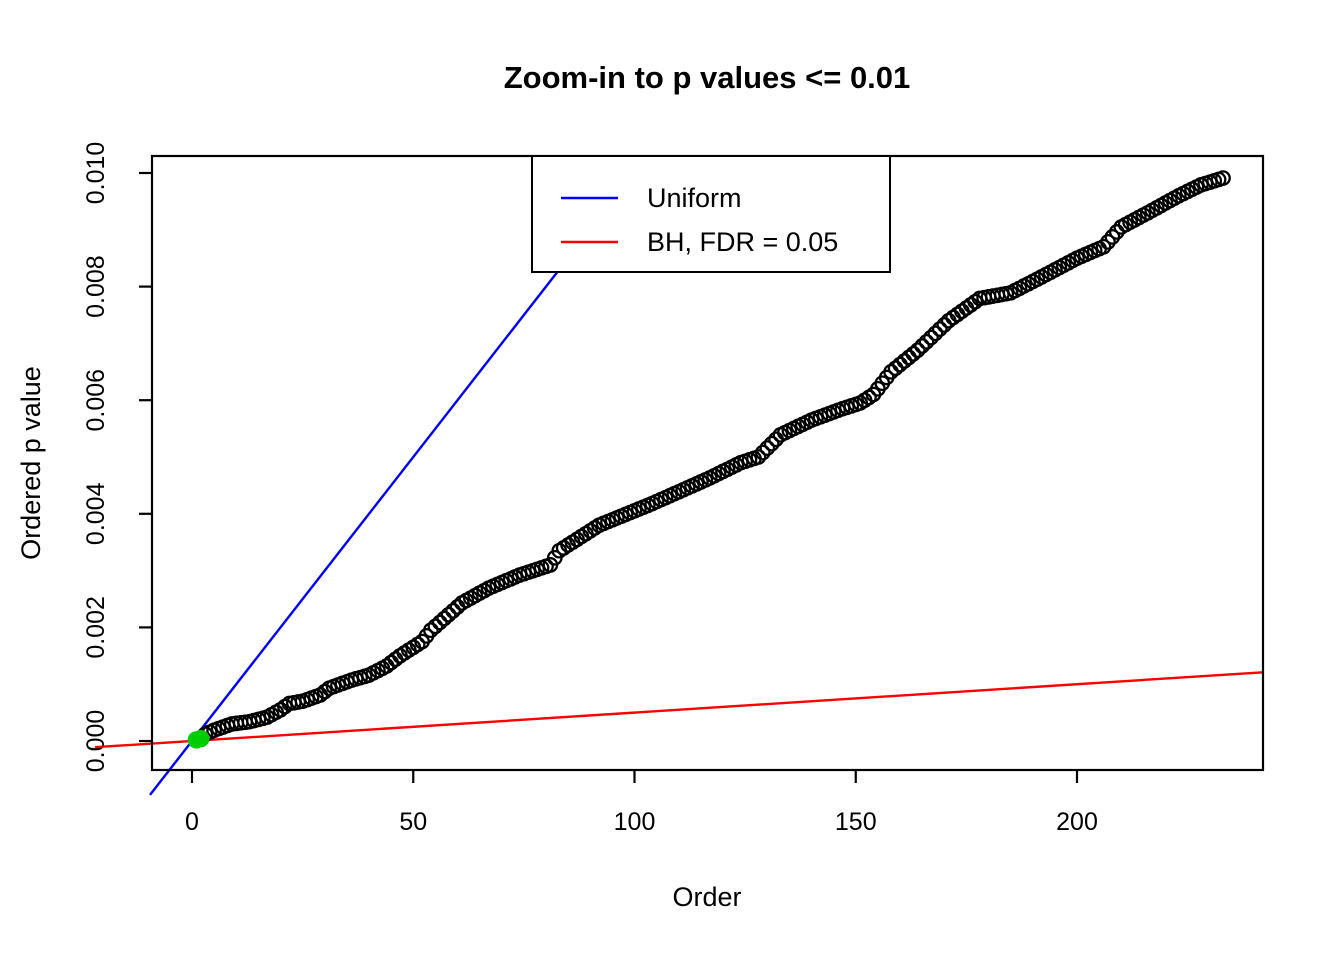 This screenshot has height=965, width=1344. What do you see at coordinates (635, 822) in the screenshot?
I see `x-tick-label: 100` at bounding box center [635, 822].